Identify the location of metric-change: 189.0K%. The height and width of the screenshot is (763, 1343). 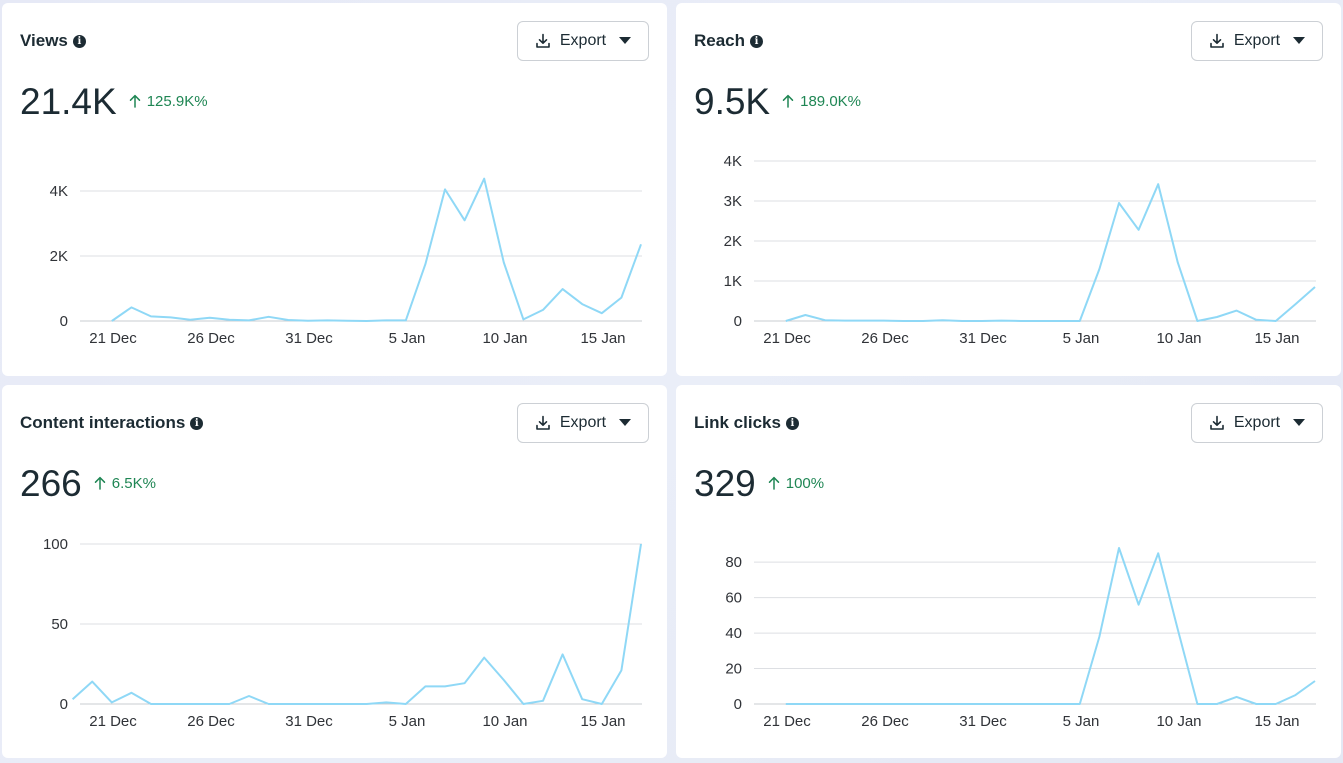
(821, 101).